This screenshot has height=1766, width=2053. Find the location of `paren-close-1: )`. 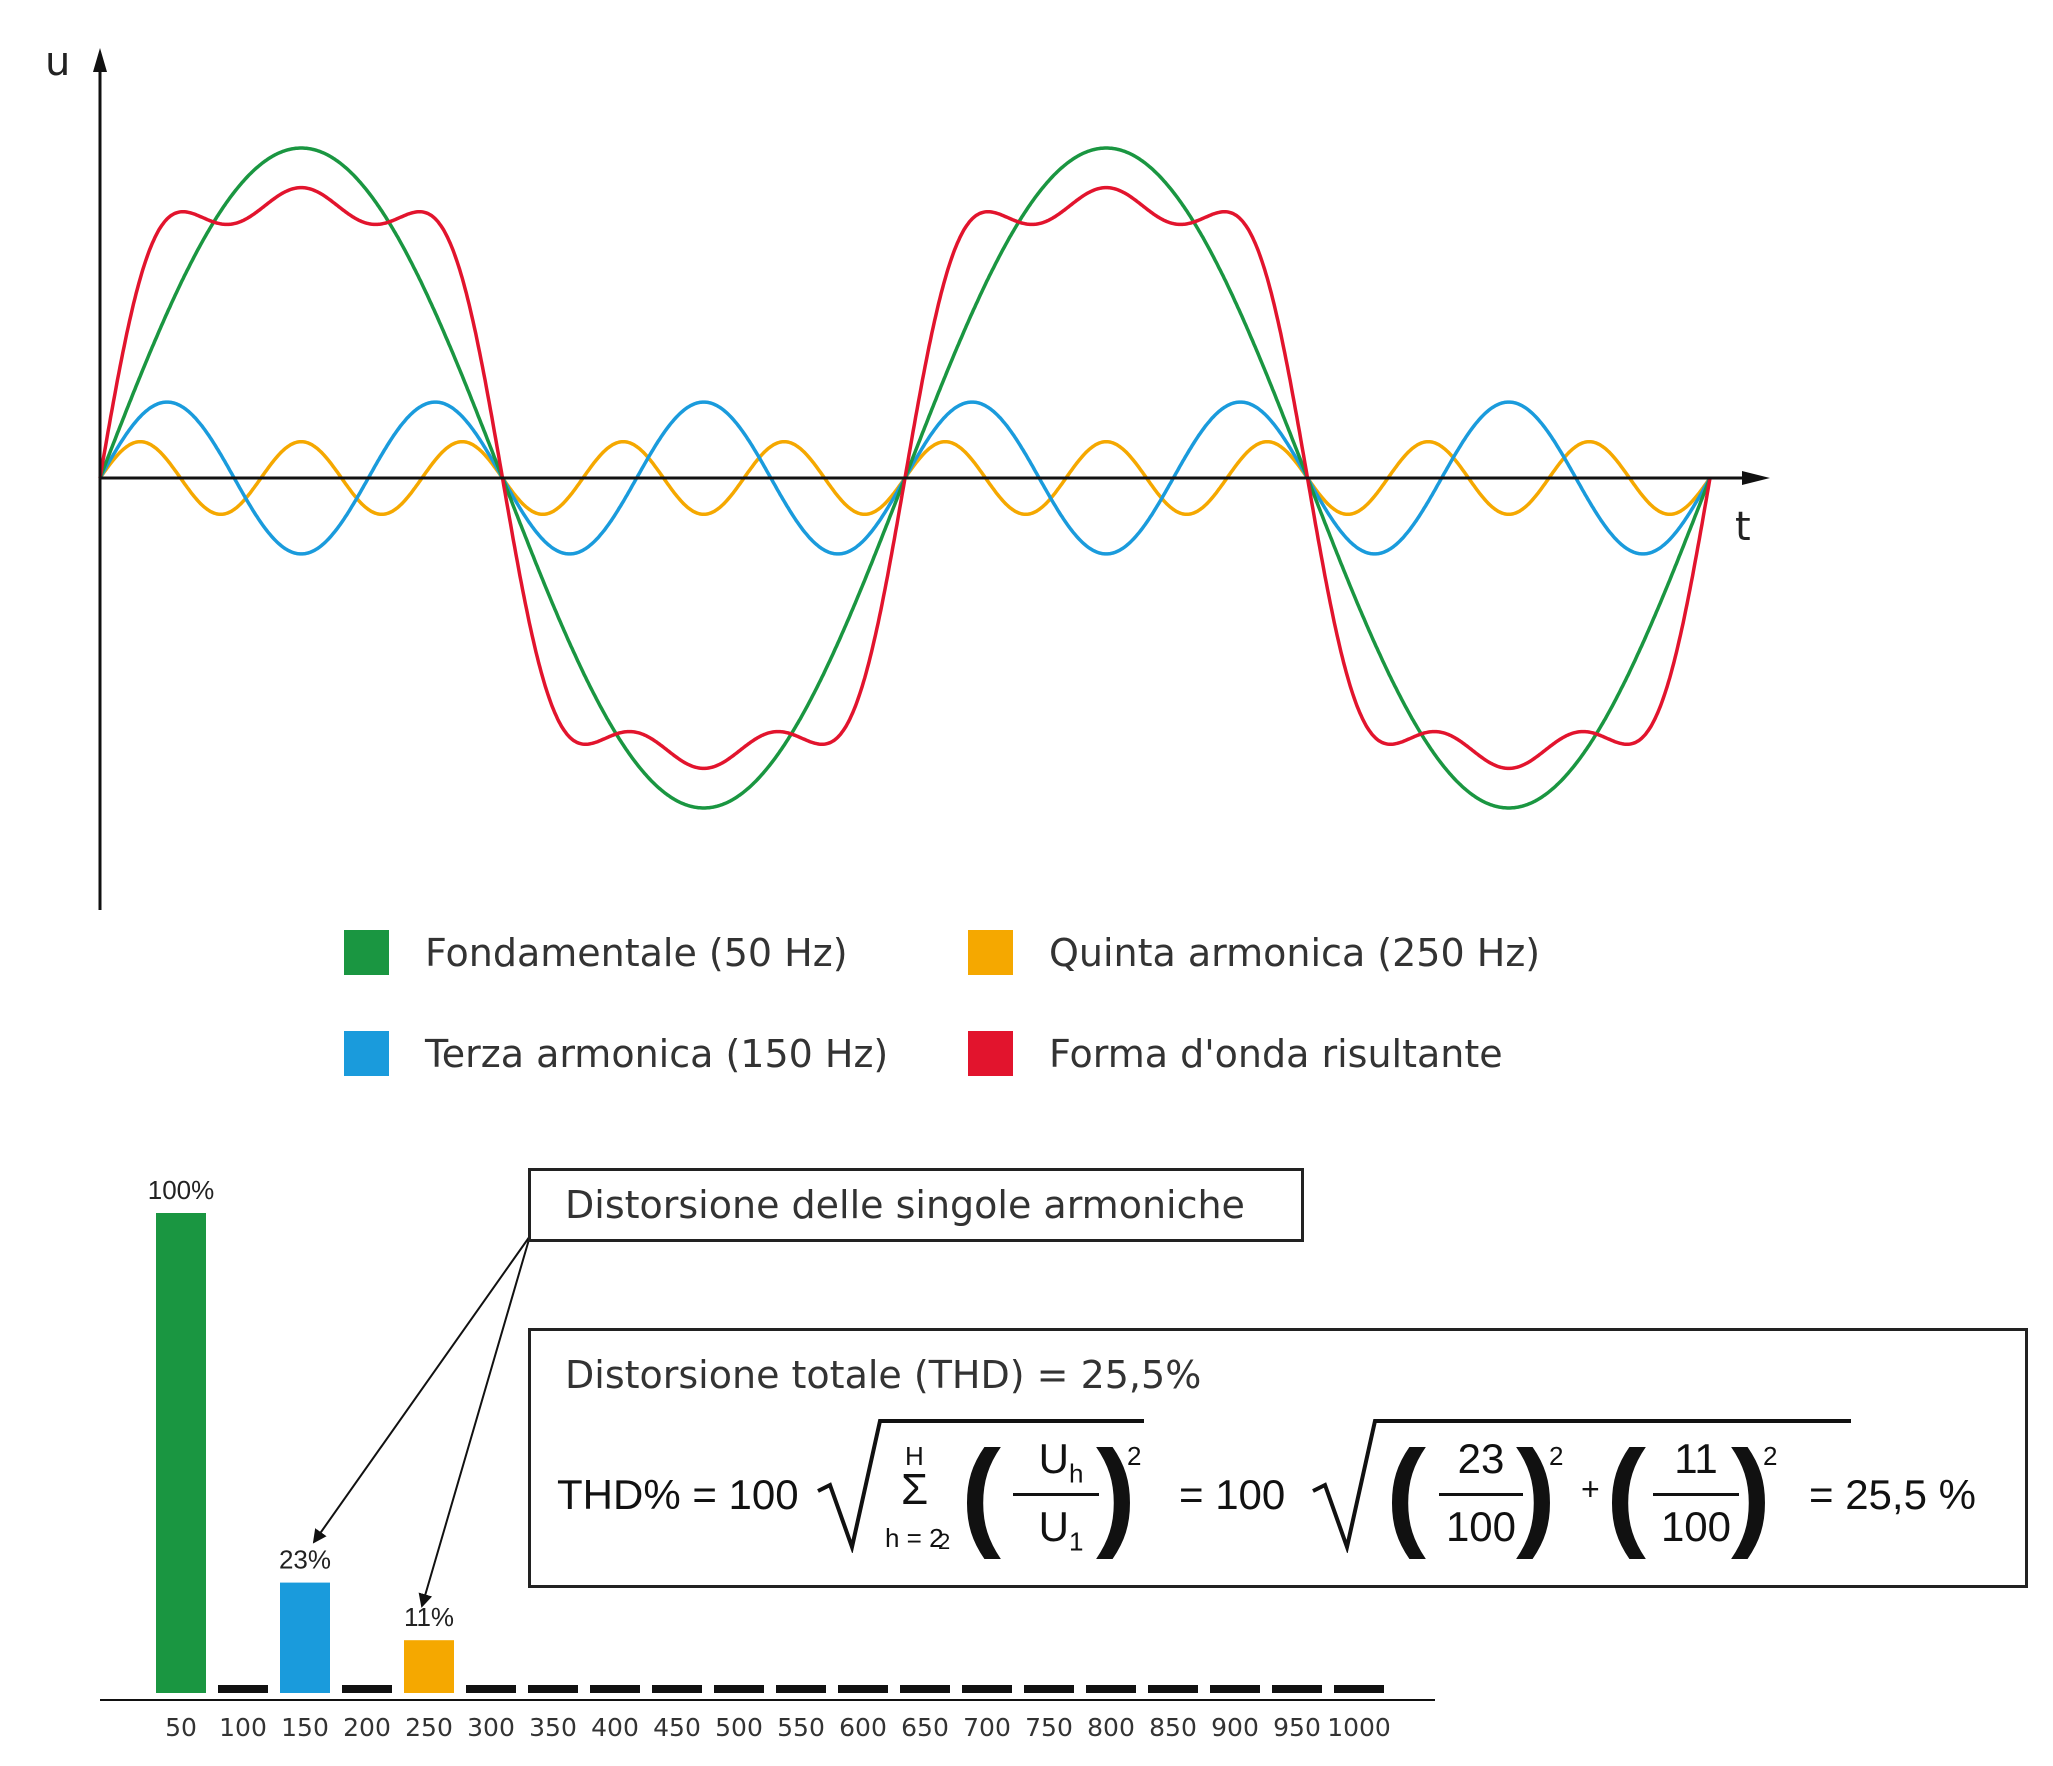

paren-close-1: ) is located at coordinates (1116, 1493).